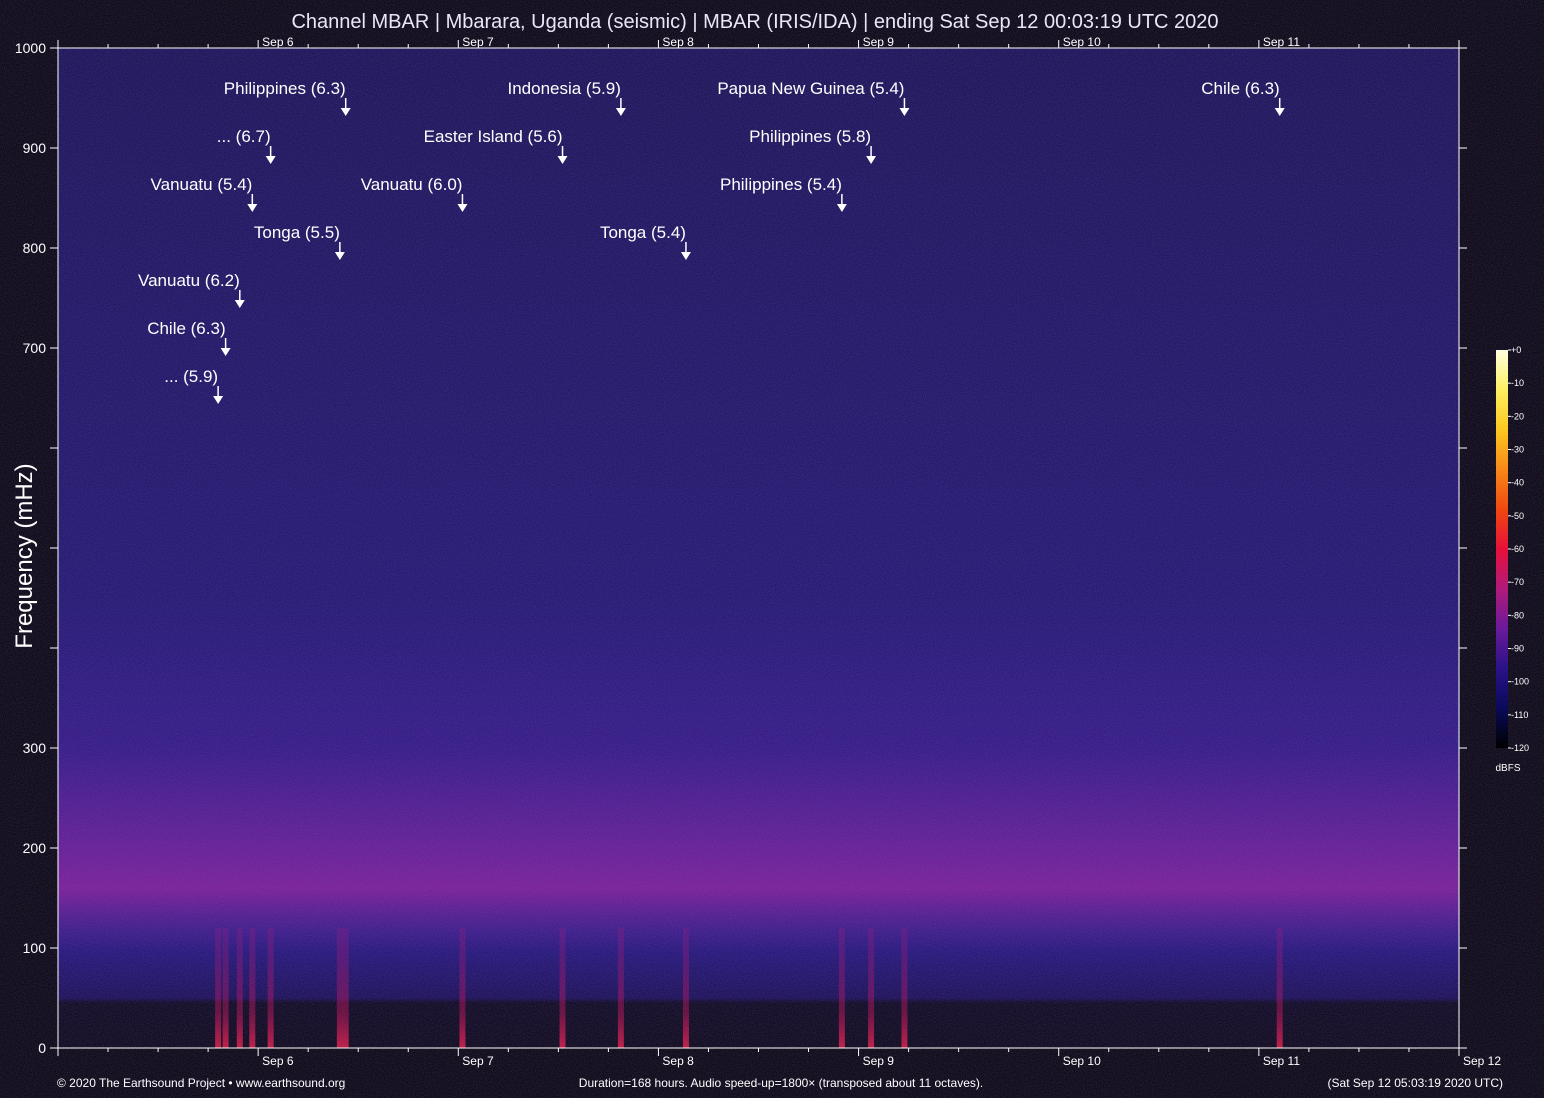 The width and height of the screenshot is (1544, 1098). I want to click on x-tick-label-top: Sep 9, so click(879, 42).